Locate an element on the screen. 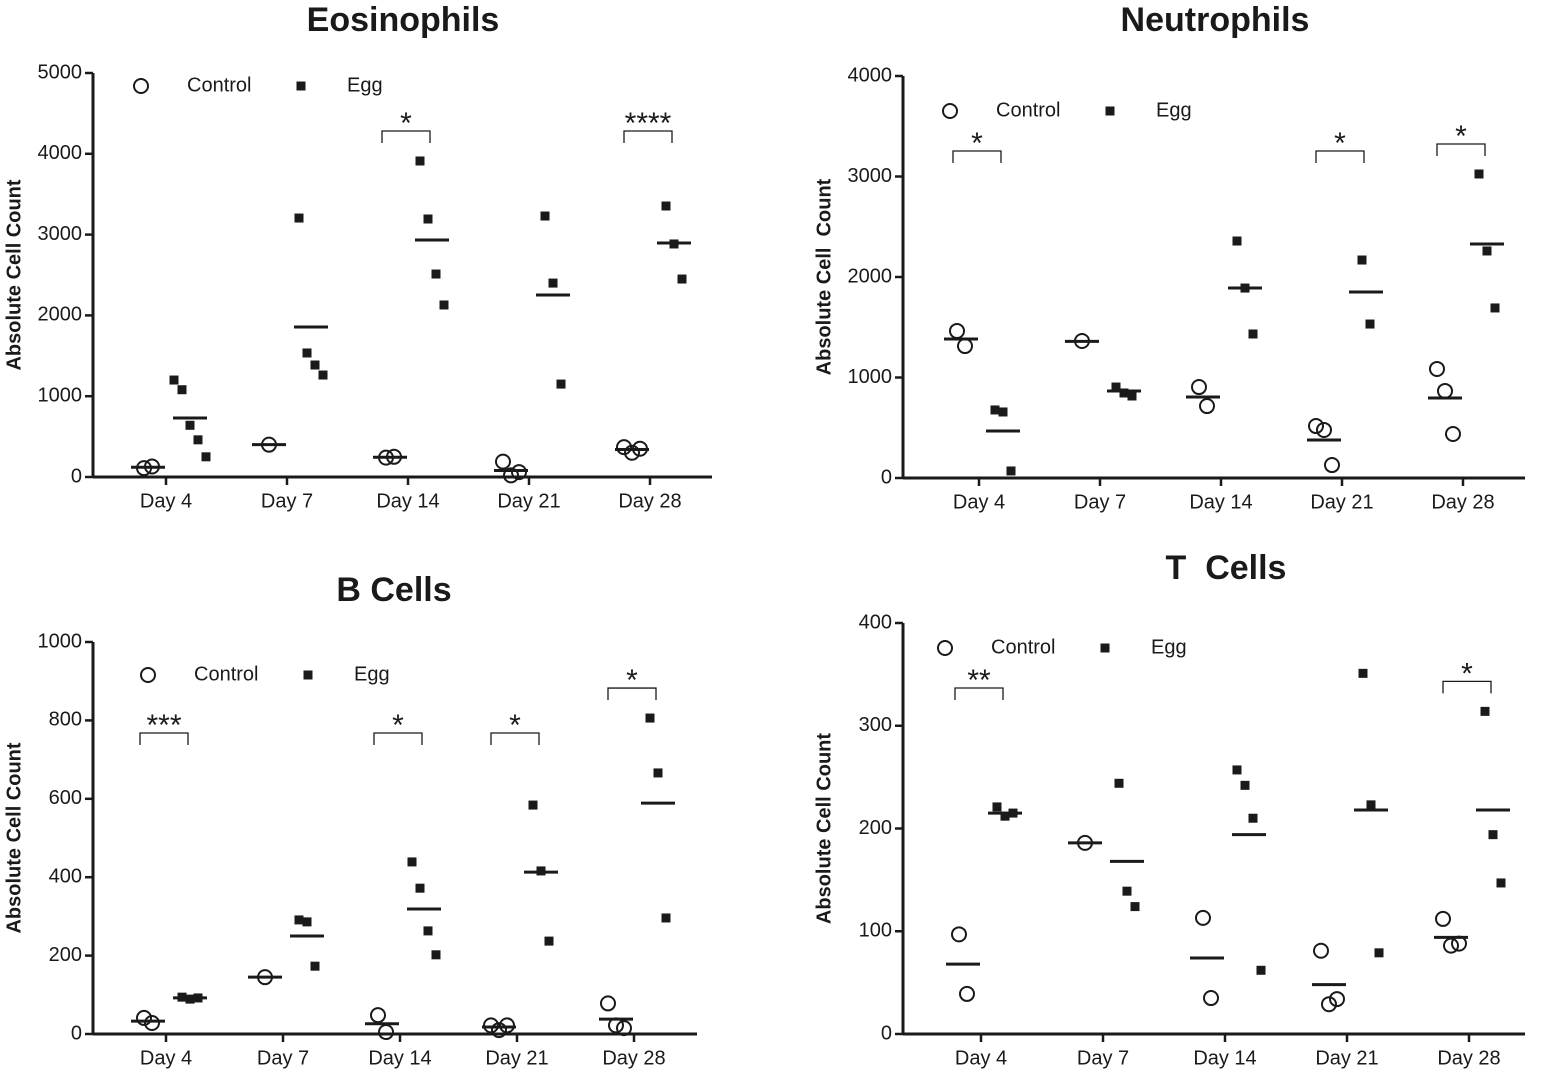  y-tick-label: 1000 is located at coordinates (870, 377).